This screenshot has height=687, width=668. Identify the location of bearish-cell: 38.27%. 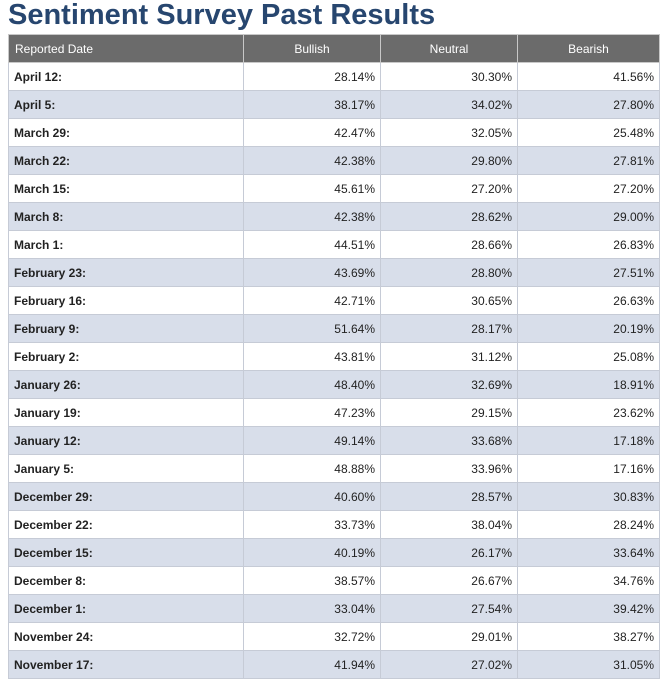
(588, 636).